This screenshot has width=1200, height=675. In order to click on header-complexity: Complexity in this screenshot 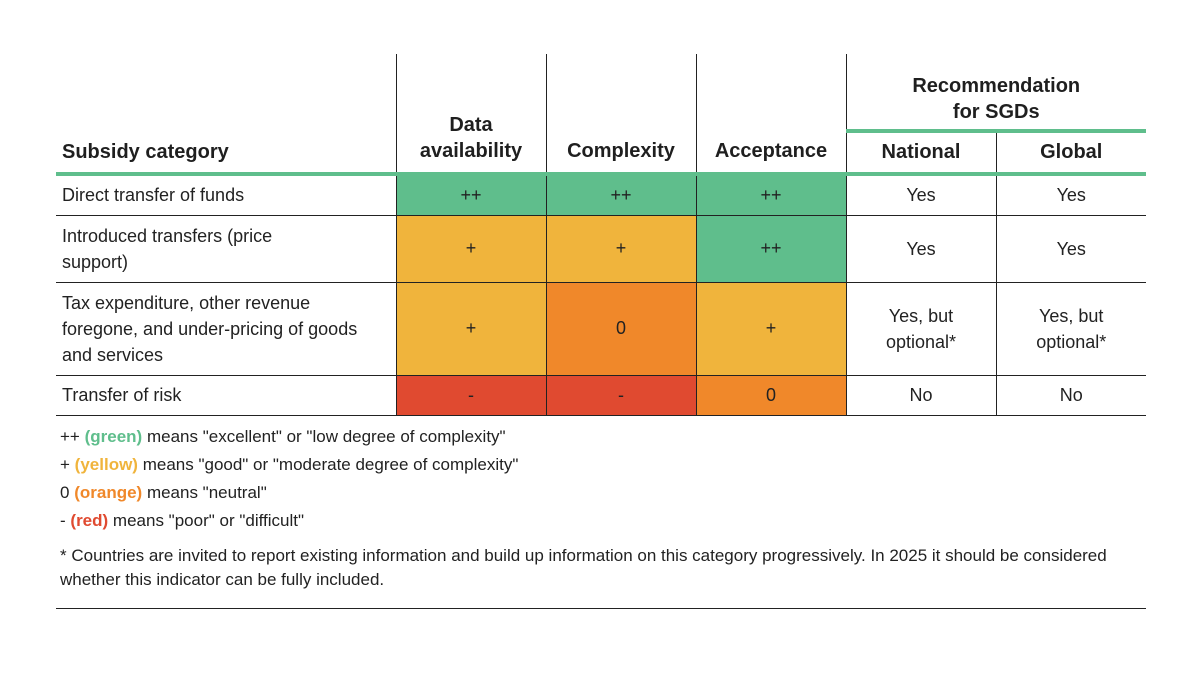, I will do `click(620, 115)`.